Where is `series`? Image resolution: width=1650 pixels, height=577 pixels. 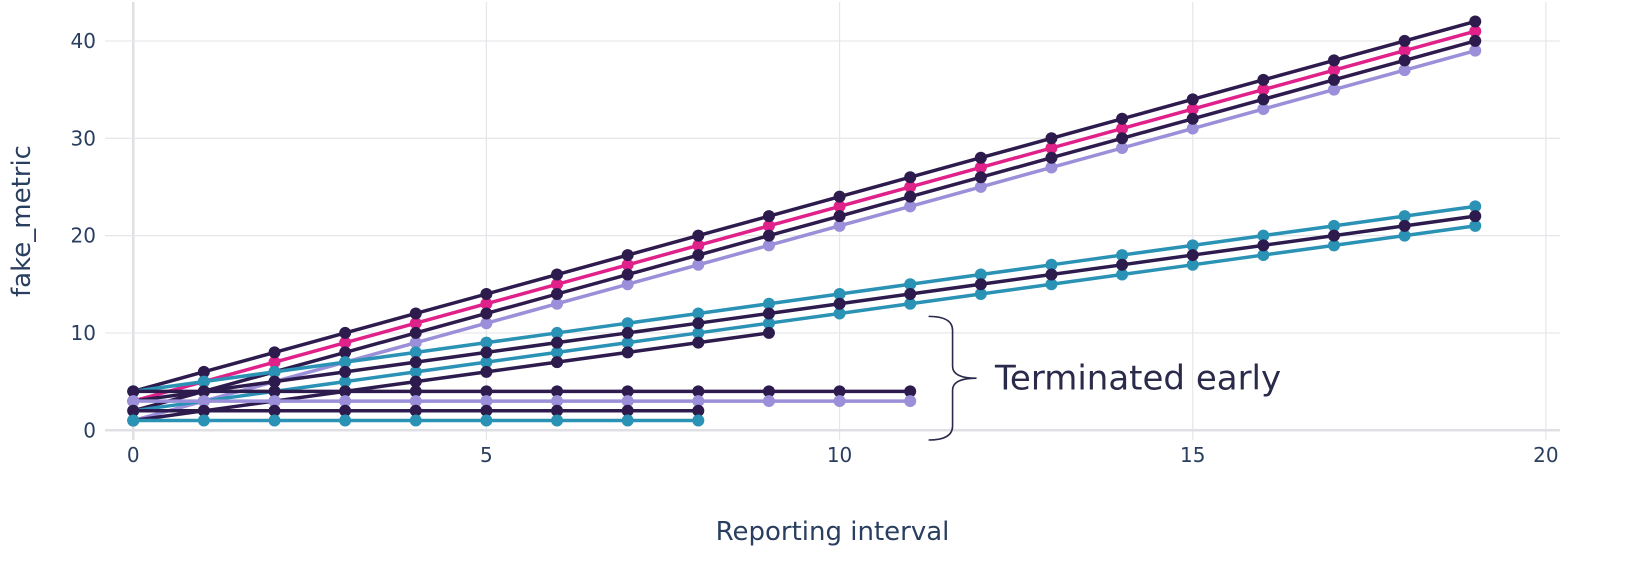
series is located at coordinates (522, 401).